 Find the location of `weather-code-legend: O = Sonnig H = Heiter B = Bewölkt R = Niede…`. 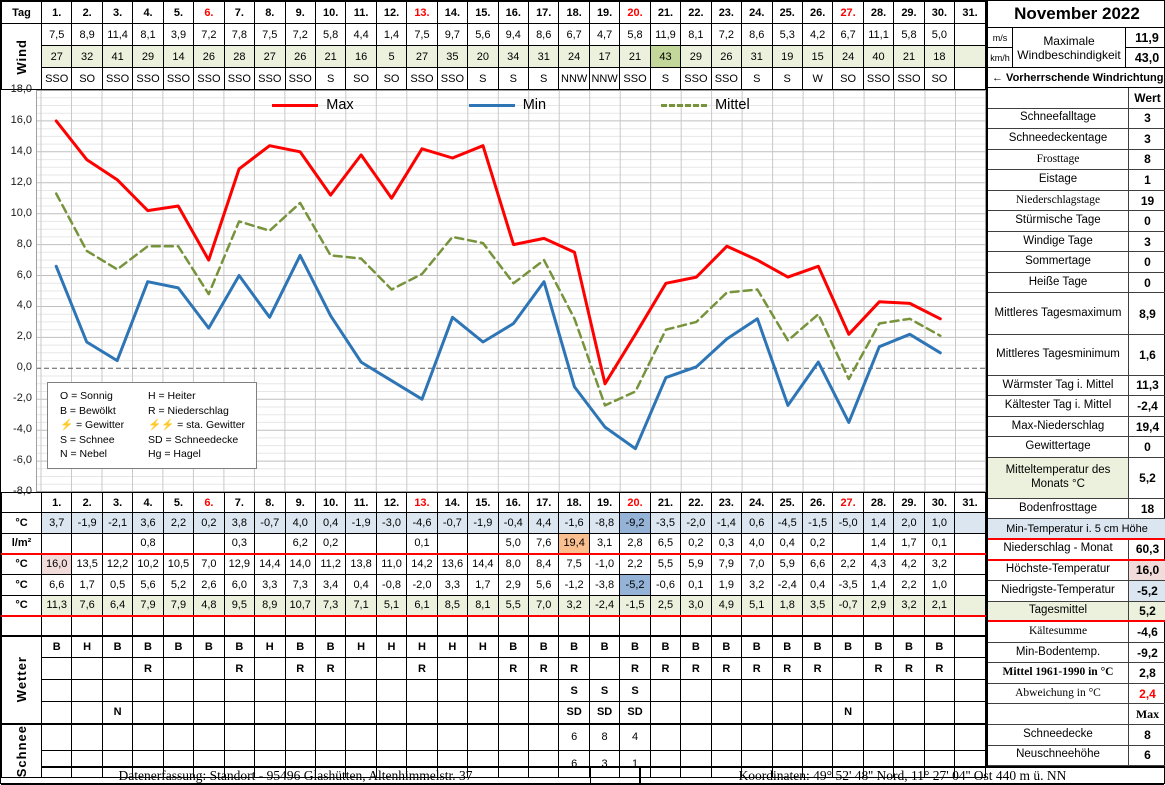

weather-code-legend: O = Sonnig H = Heiter B = Bewölkt R = Niede… is located at coordinates (152, 425).